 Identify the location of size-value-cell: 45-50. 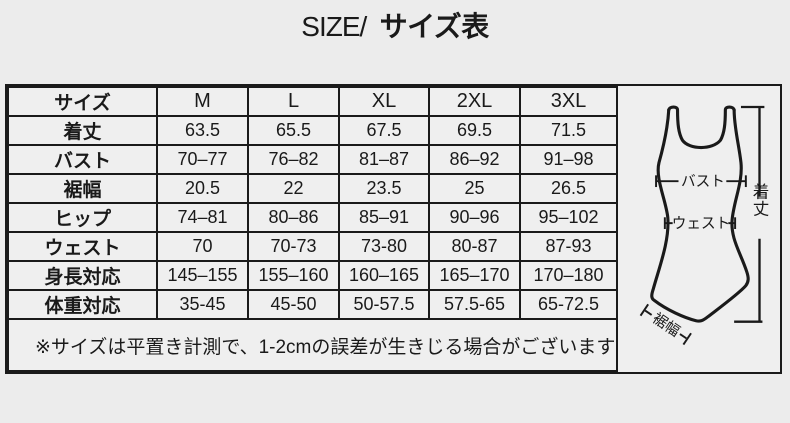
(293, 304).